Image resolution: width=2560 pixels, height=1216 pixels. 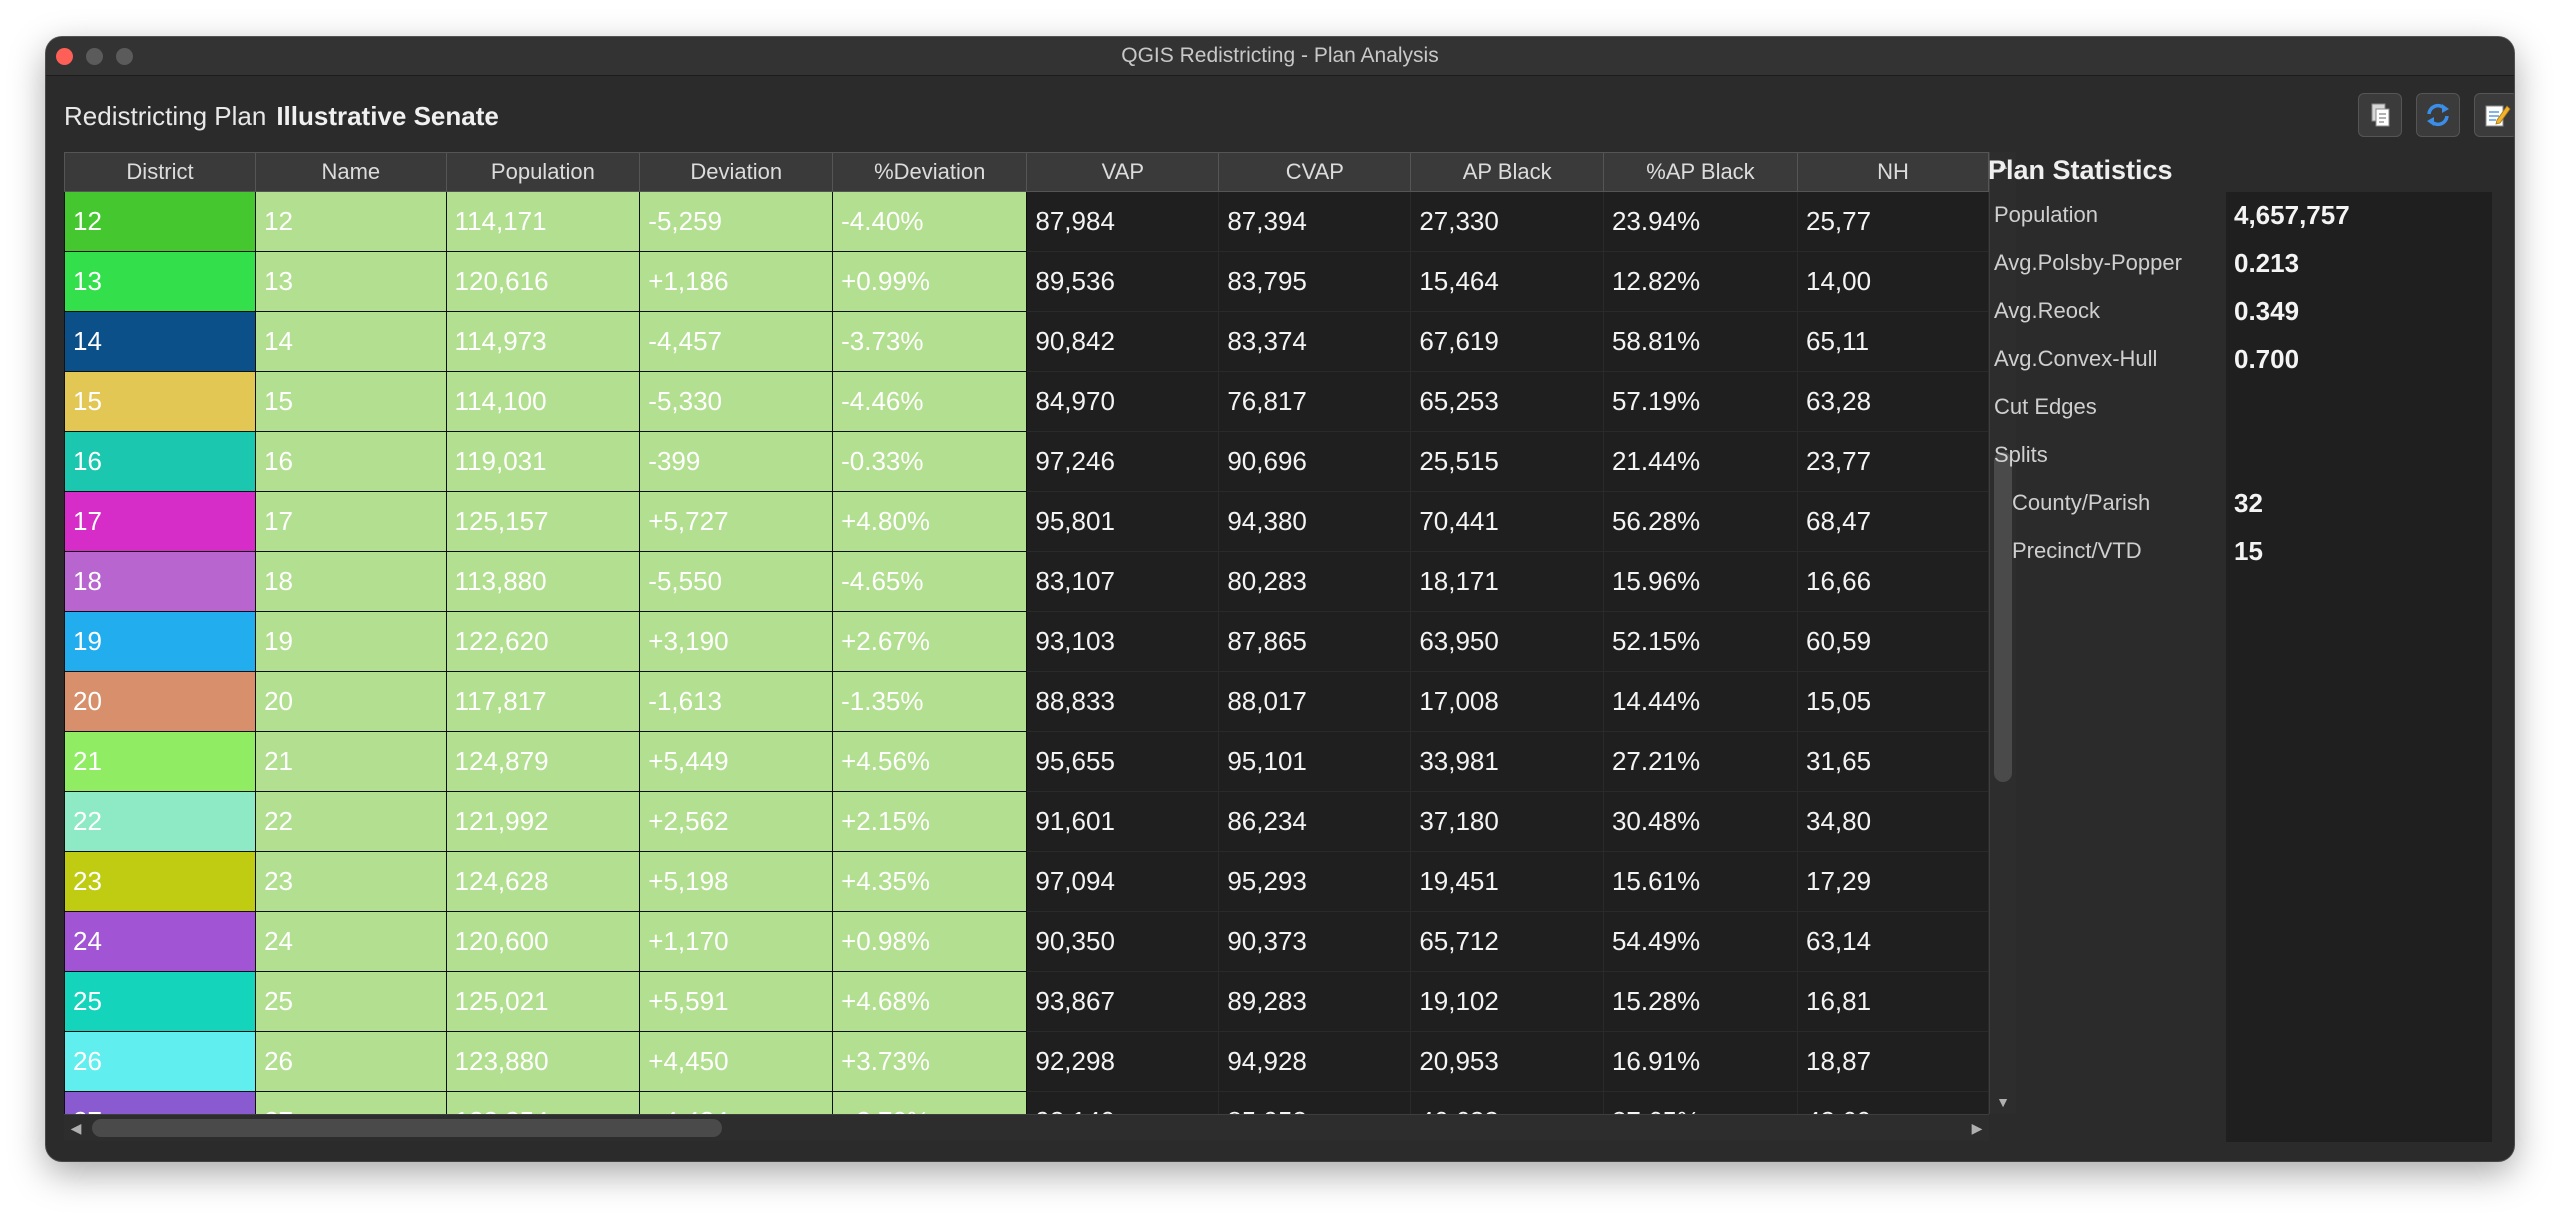 What do you see at coordinates (1123, 881) in the screenshot?
I see `vap-cell: 97,094` at bounding box center [1123, 881].